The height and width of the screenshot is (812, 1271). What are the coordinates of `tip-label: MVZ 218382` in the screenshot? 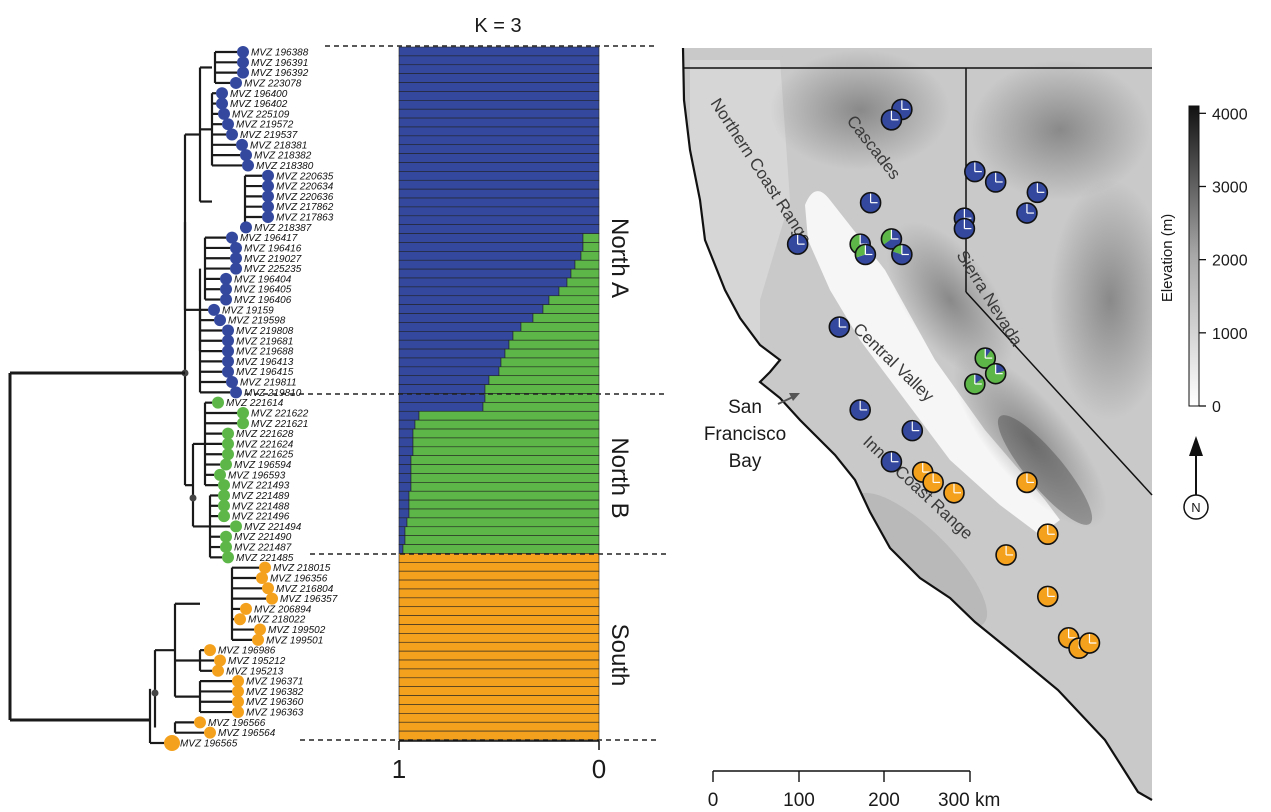 It's located at (283, 156).